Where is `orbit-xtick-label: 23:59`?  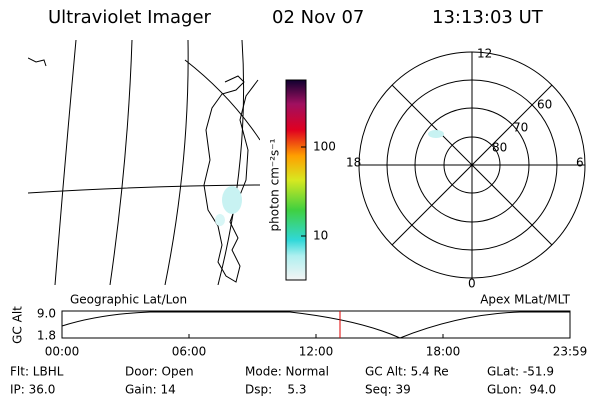
orbit-xtick-label: 23:59 is located at coordinates (570, 352).